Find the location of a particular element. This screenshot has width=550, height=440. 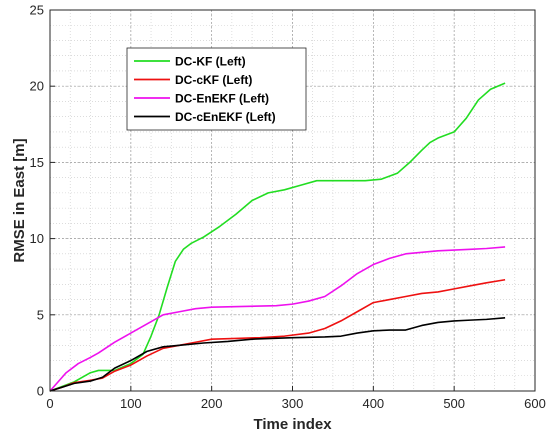

x-tick-label: 200 is located at coordinates (212, 403).